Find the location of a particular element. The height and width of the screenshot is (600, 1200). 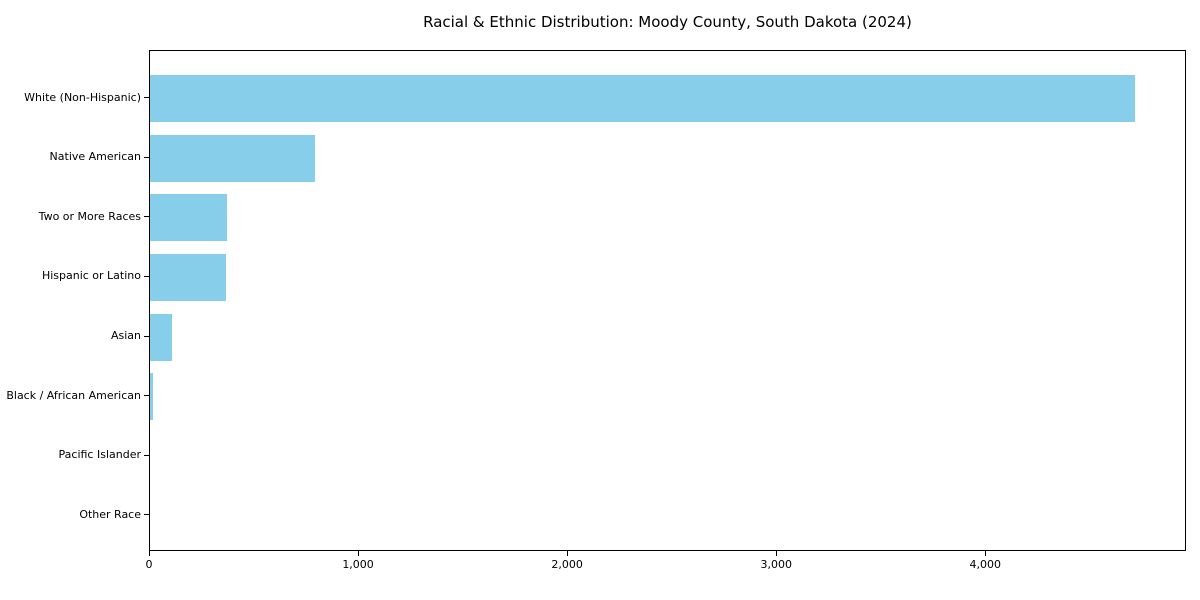

y-tick-label: Two or More Races is located at coordinates (89, 216).